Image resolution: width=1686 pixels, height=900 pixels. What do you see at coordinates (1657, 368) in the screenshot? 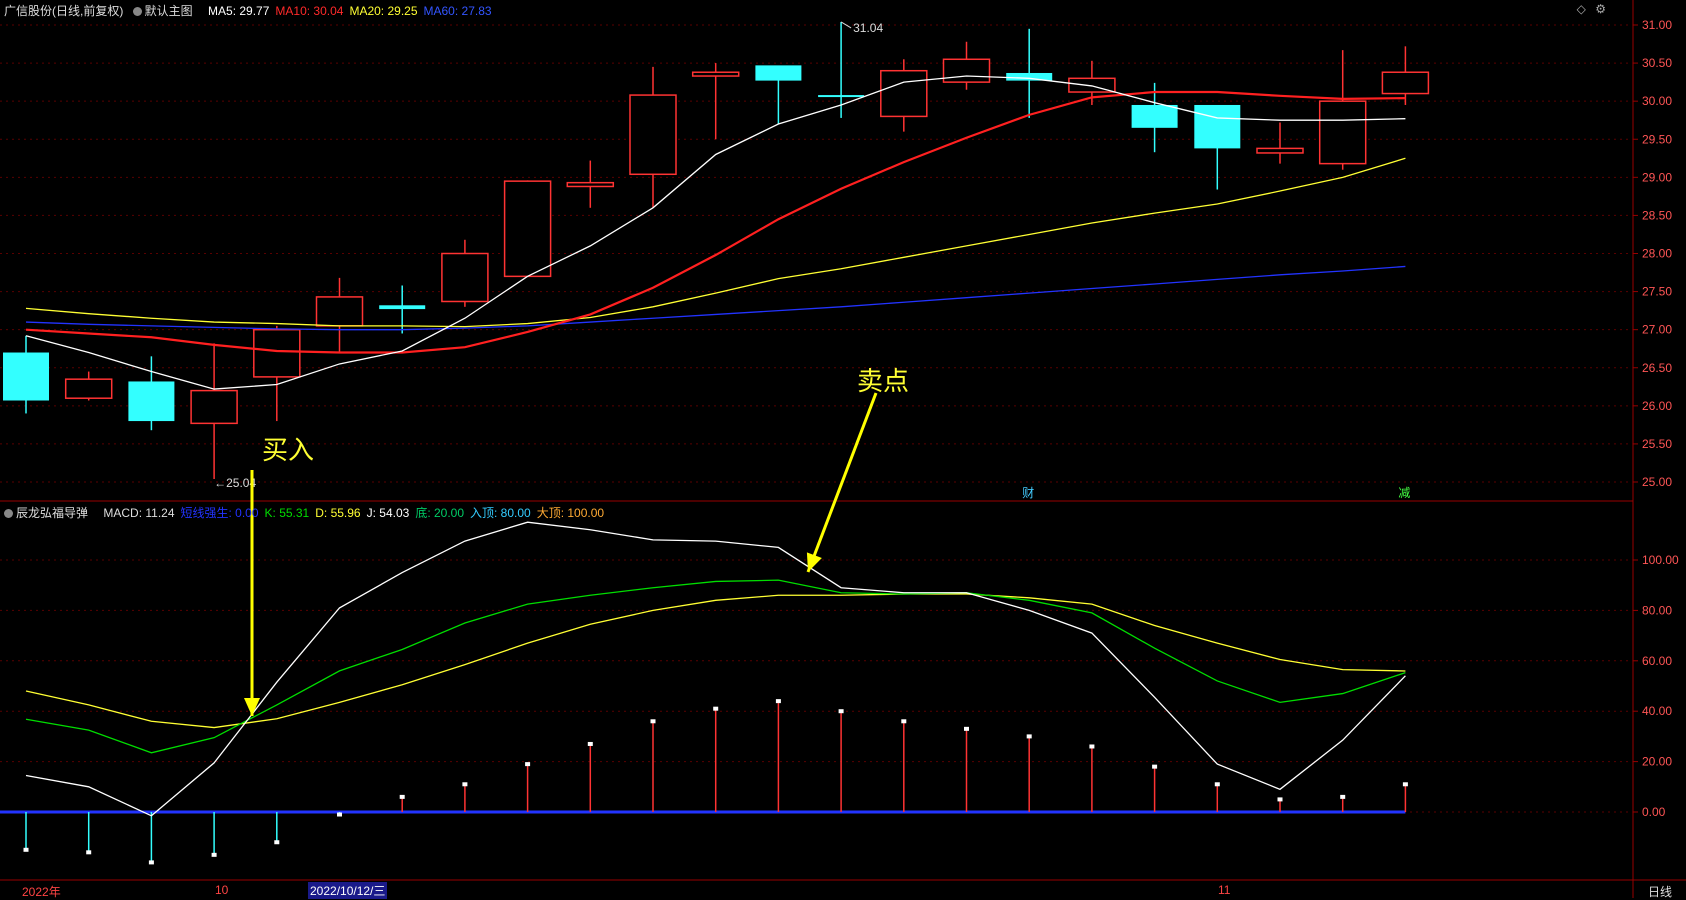
I see `price-tick-label: 26.50` at bounding box center [1657, 368].